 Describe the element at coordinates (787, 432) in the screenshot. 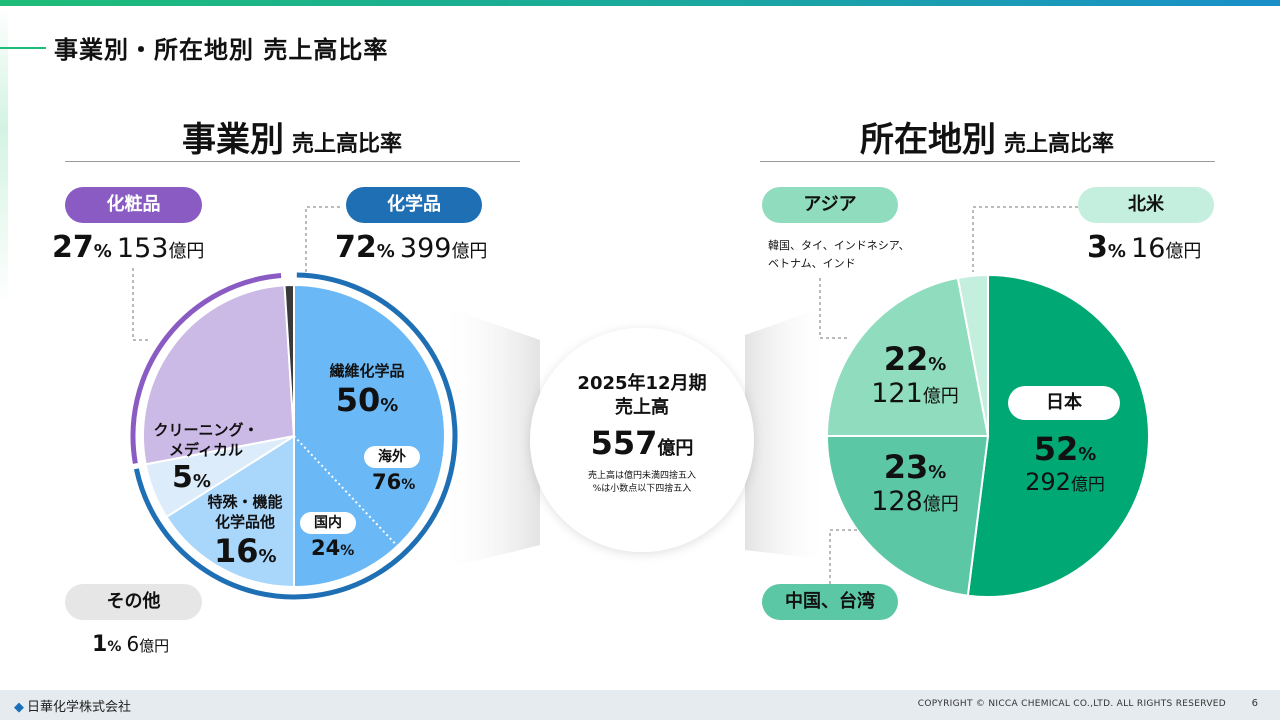

I see `connector-fan-right` at that location.